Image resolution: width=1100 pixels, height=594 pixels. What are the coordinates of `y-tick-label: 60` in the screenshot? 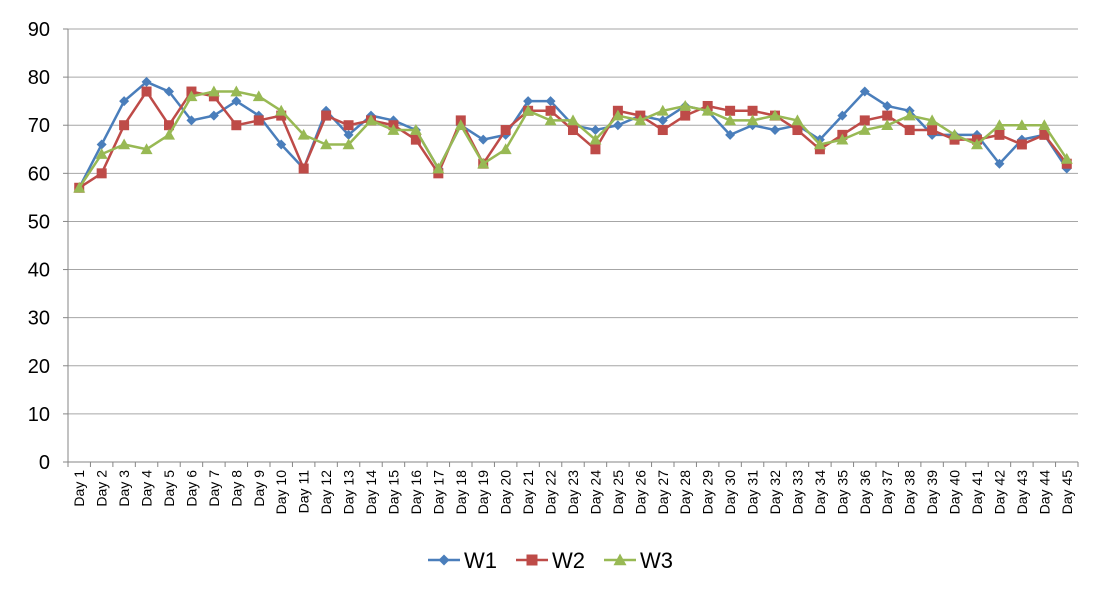 It's located at (39, 174).